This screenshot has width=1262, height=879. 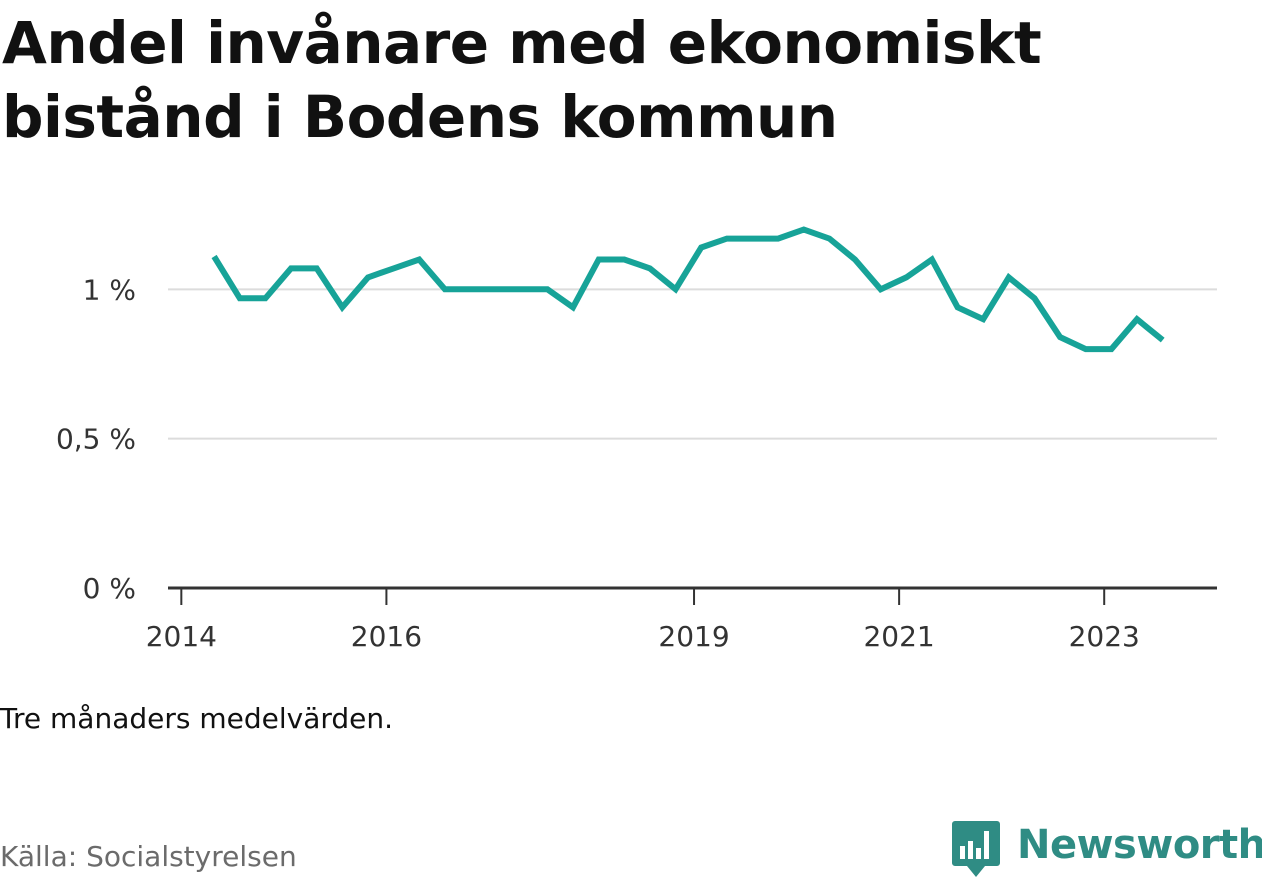 I want to click on x-tick-label: 2023, so click(x=1104, y=636).